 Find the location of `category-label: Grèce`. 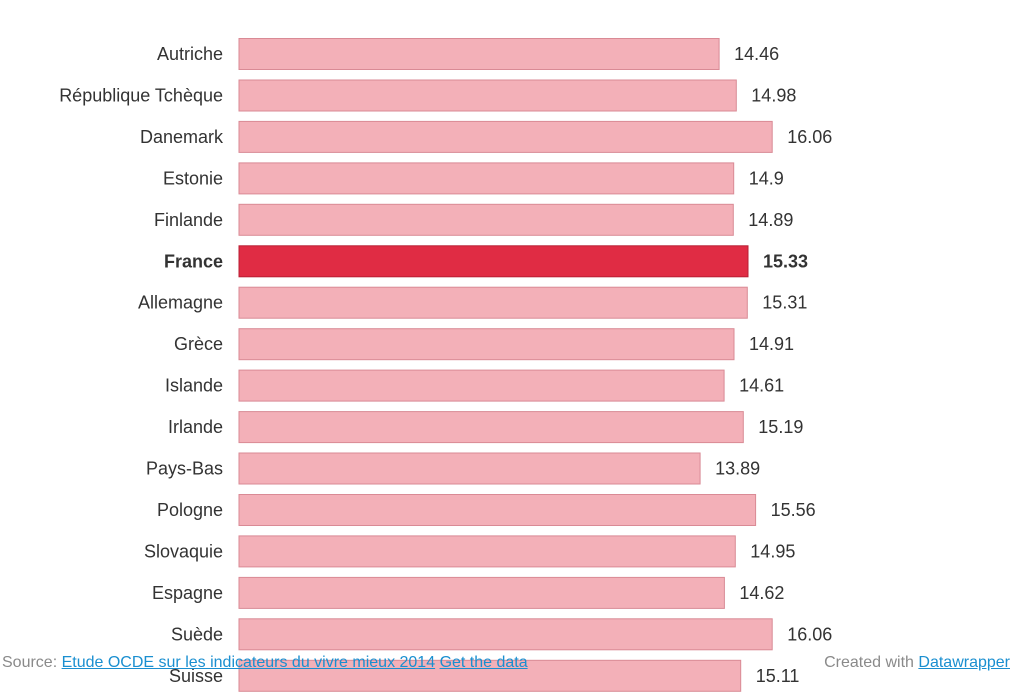

category-label: Grèce is located at coordinates (198, 344).